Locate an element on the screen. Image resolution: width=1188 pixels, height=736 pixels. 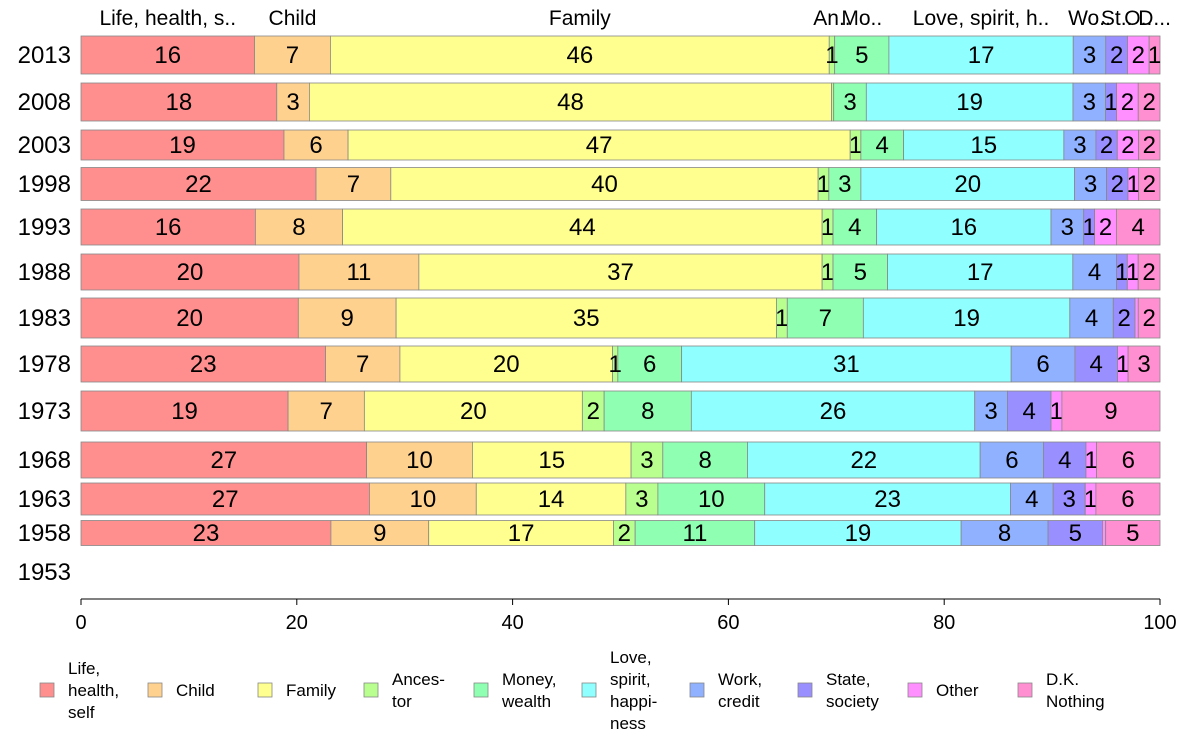
data-label: 10 is located at coordinates (419, 460).